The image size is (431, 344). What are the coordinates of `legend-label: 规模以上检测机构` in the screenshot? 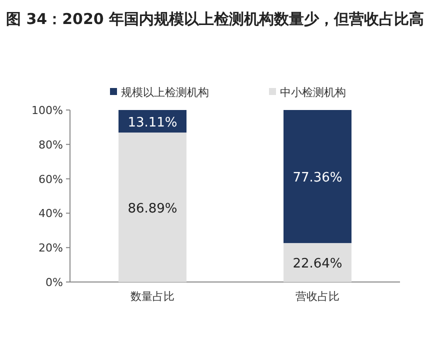 It's located at (165, 92).